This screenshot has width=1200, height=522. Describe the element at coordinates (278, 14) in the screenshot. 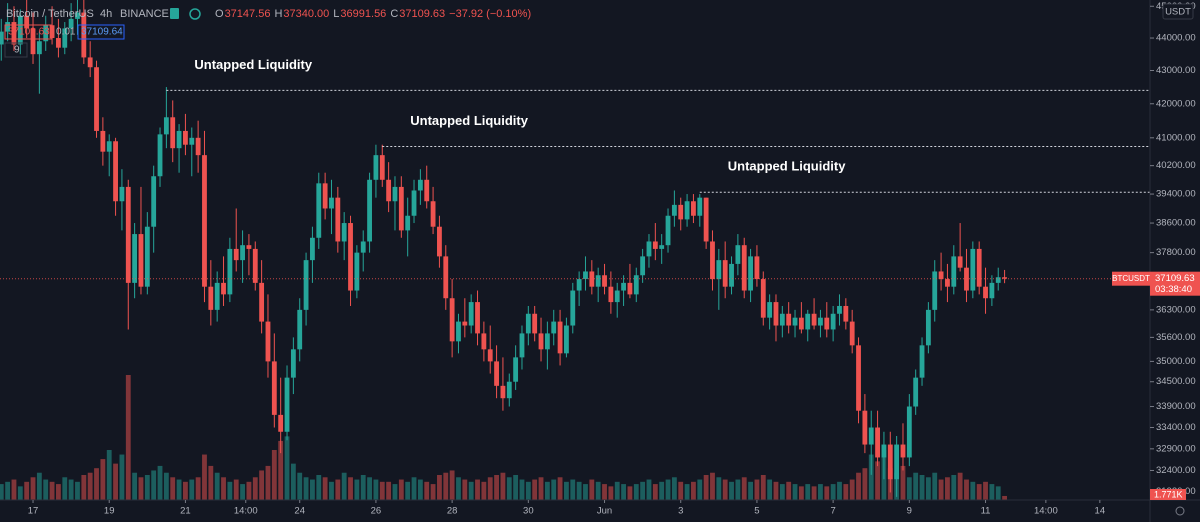

I see `ohlc-label: H` at that location.